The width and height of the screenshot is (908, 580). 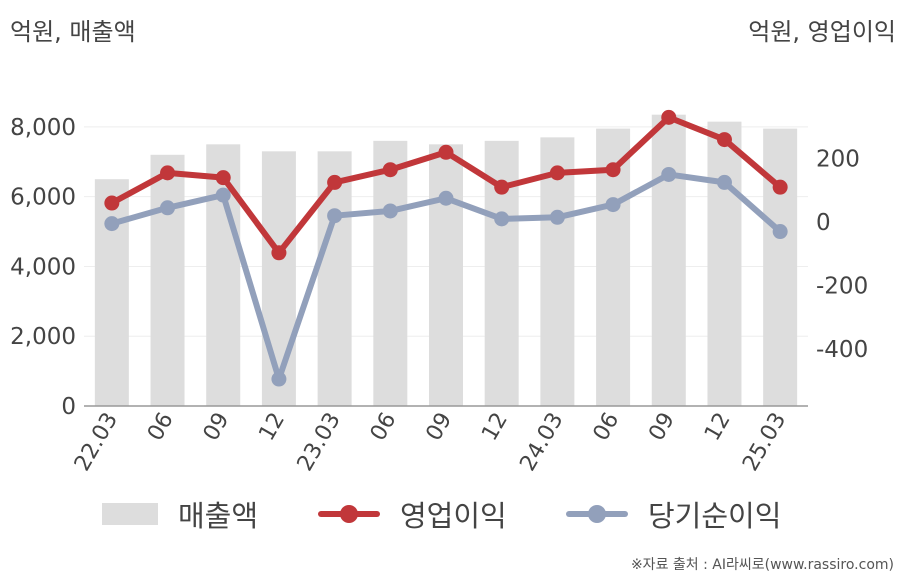 What do you see at coordinates (842, 350) in the screenshot?
I see `right-tick-label: -400` at bounding box center [842, 350].